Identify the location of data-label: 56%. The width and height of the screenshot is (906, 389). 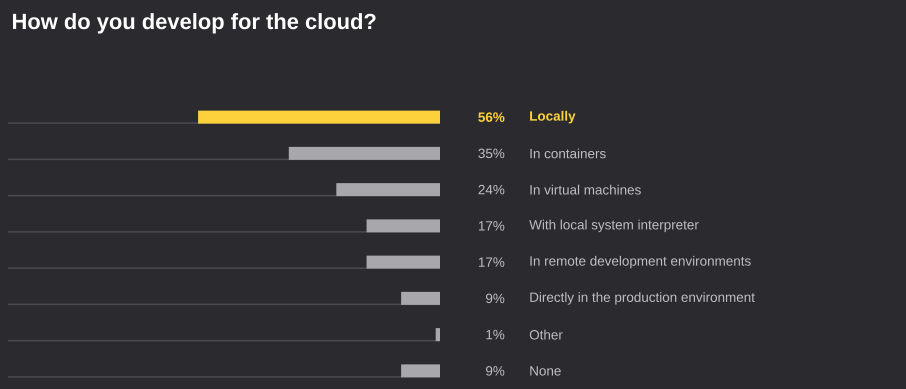
(491, 117).